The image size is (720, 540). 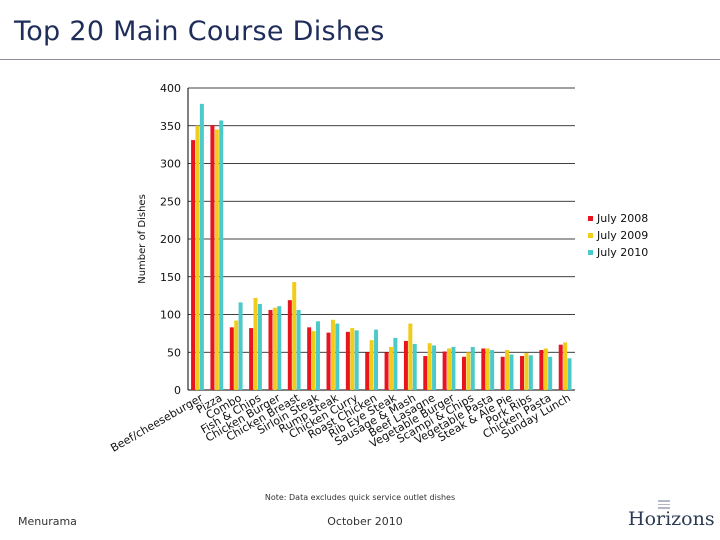 I want to click on logo-mark-icon, so click(x=664, y=505).